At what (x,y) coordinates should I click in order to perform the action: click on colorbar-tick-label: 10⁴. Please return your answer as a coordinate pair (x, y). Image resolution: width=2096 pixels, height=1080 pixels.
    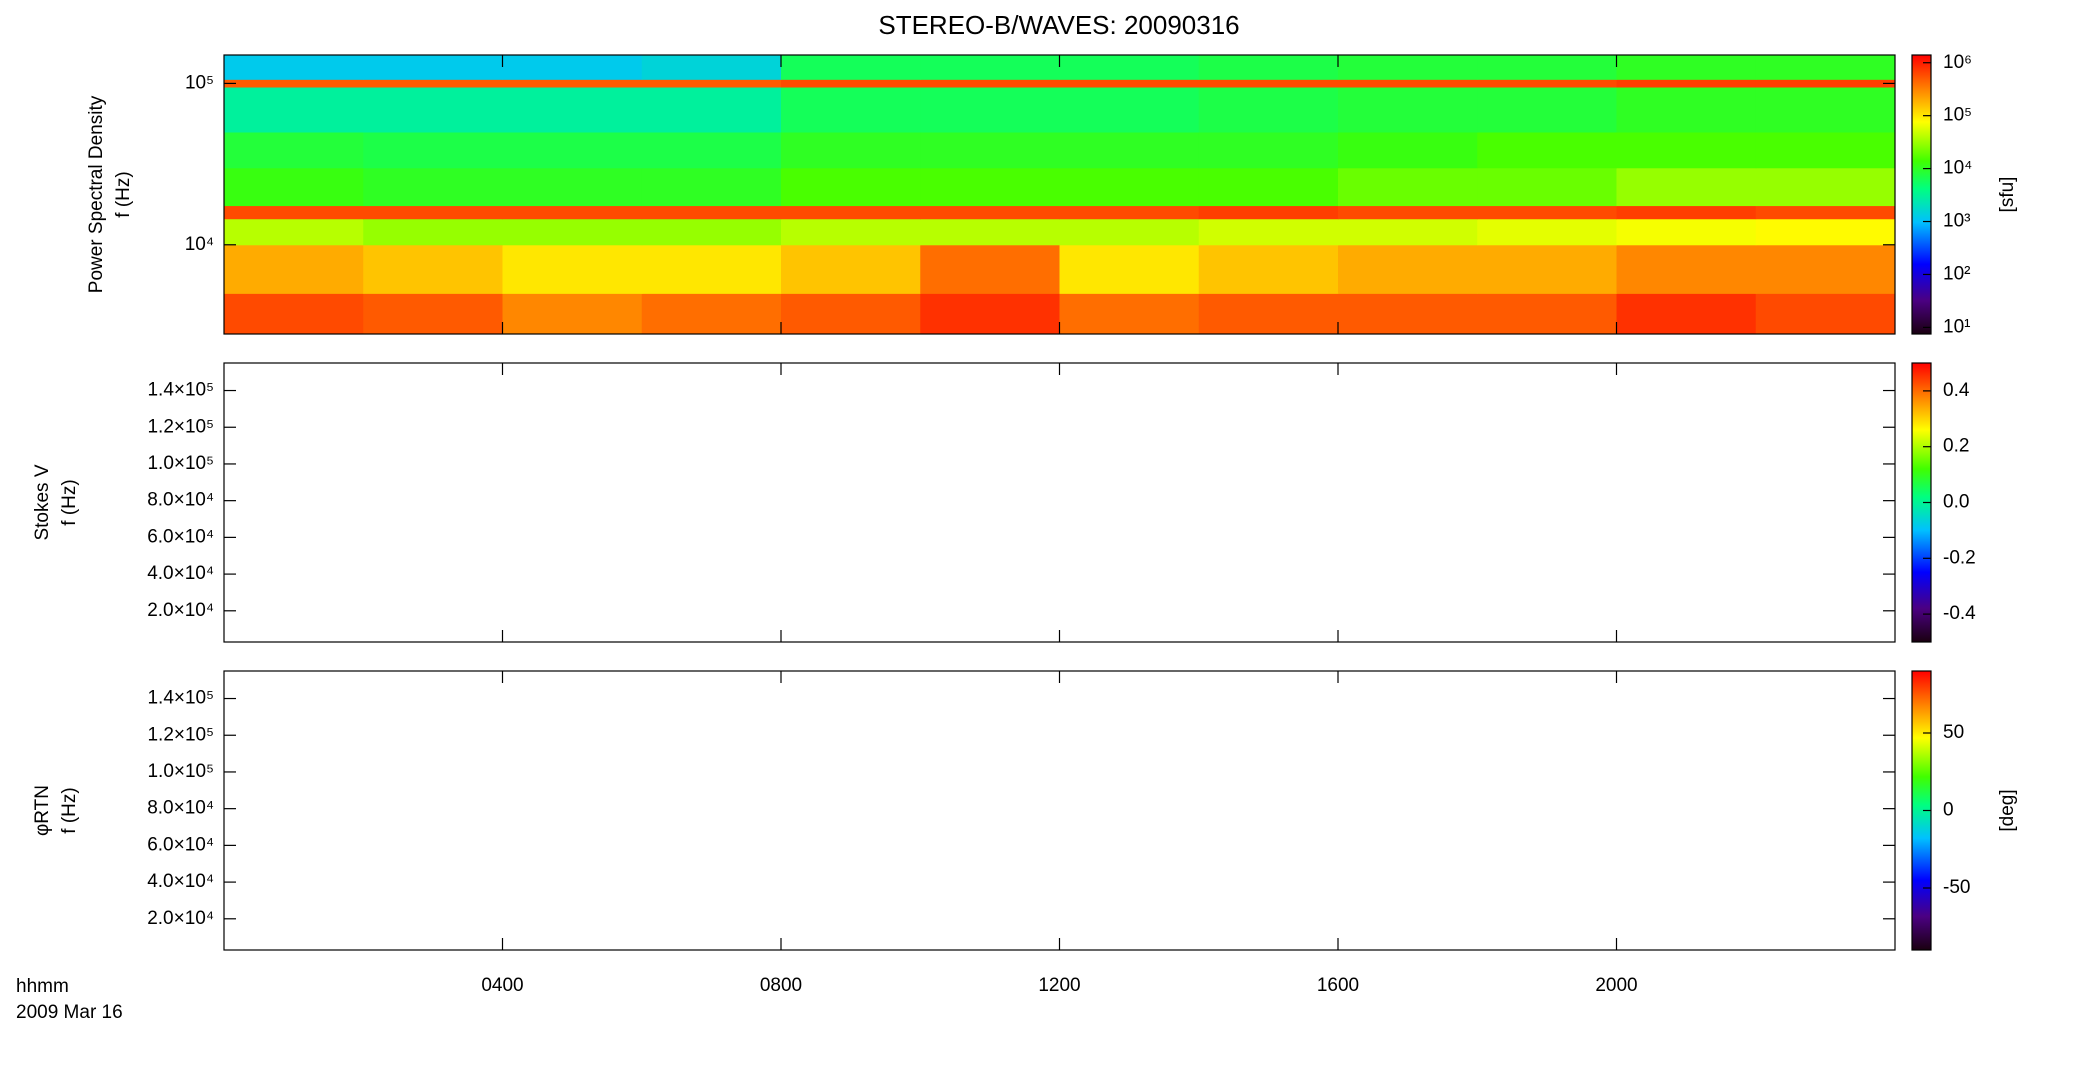
    Looking at the image, I should click on (1957, 168).